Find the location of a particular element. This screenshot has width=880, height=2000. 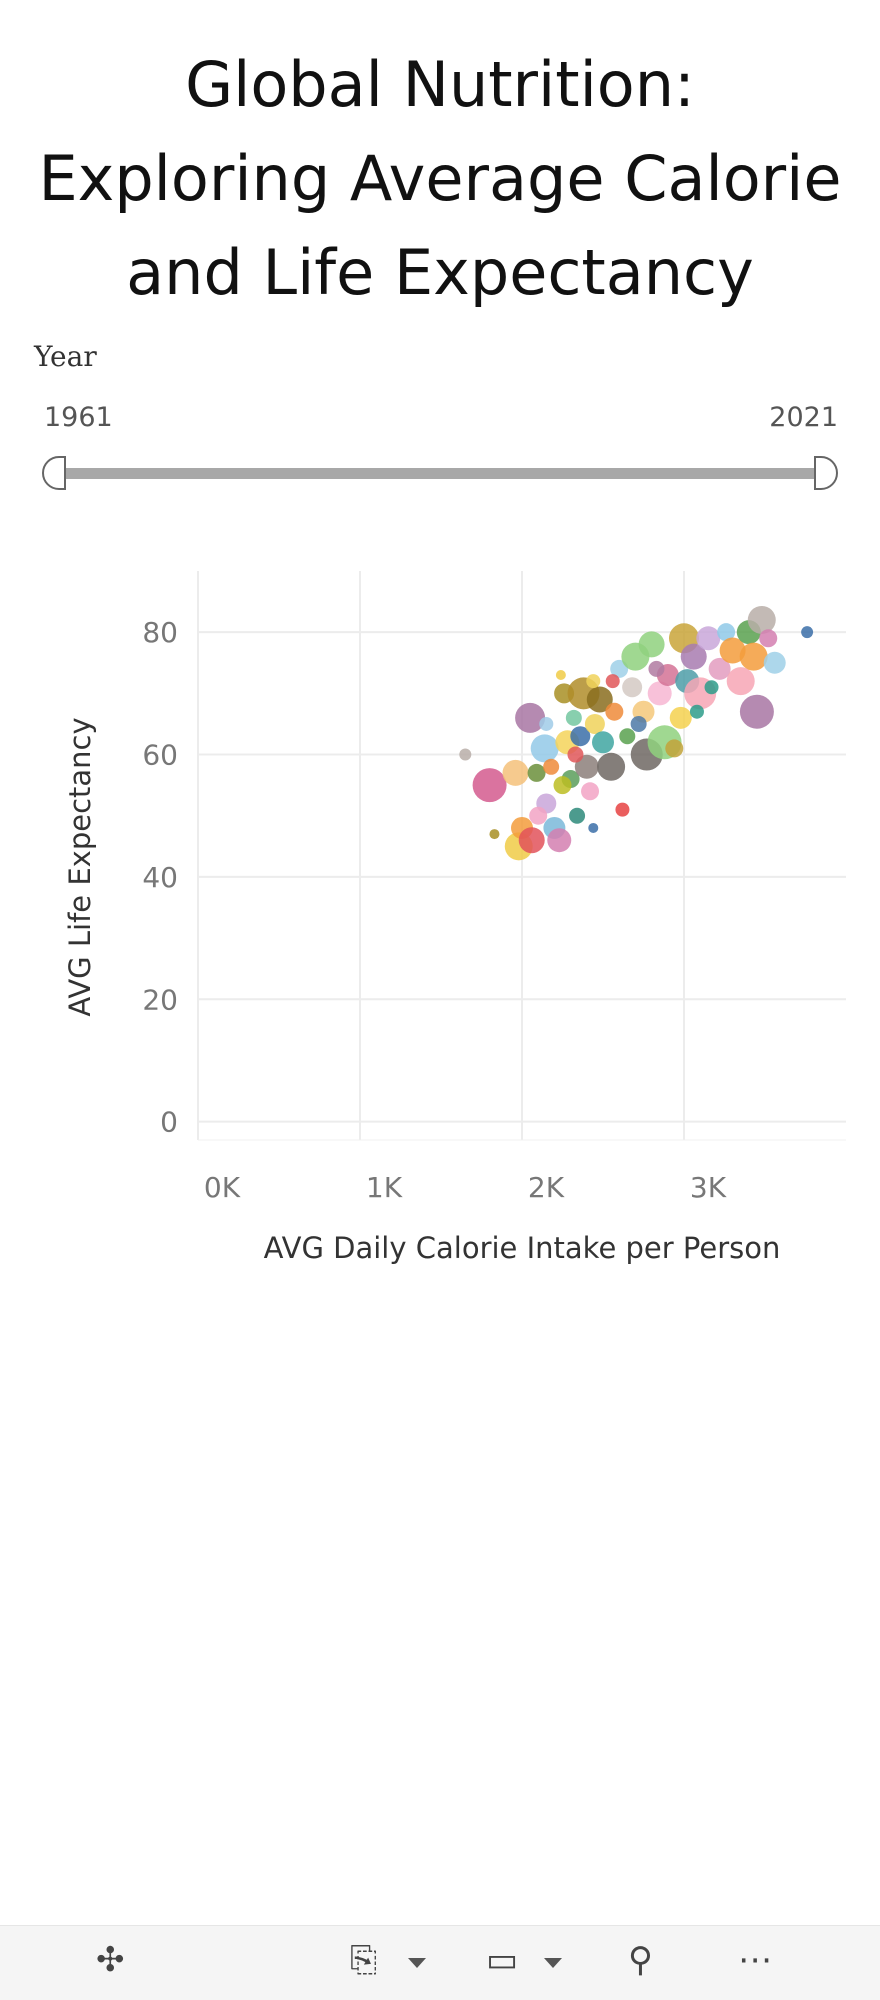

device-caret-icon is located at coordinates (553, 1963).